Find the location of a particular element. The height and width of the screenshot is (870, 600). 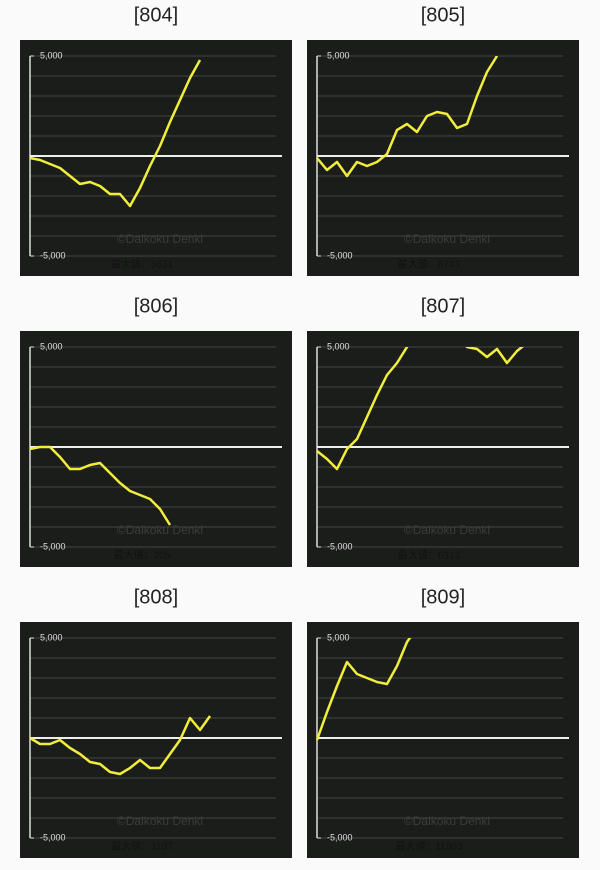

chart-panel: [805] 5,000 -5,000 ©Daikoku Denki 最大値：8743 is located at coordinates (443, 140).